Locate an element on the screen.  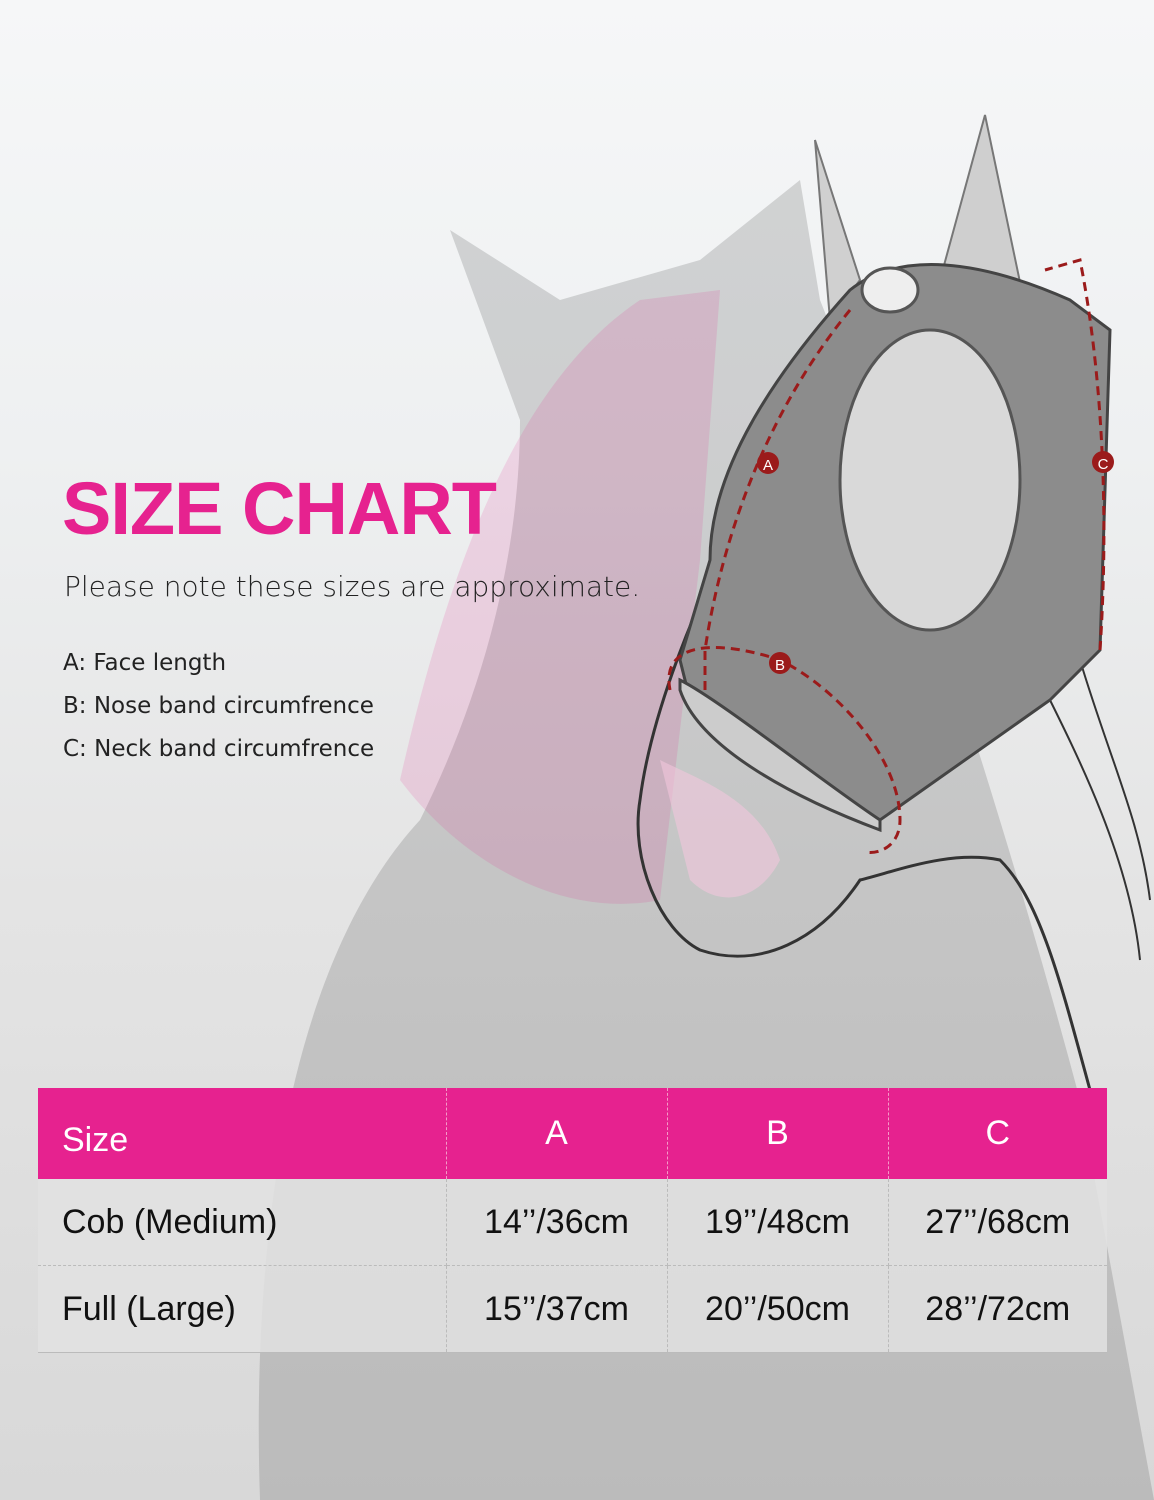
svg-text: B is located at coordinates (780, 665).